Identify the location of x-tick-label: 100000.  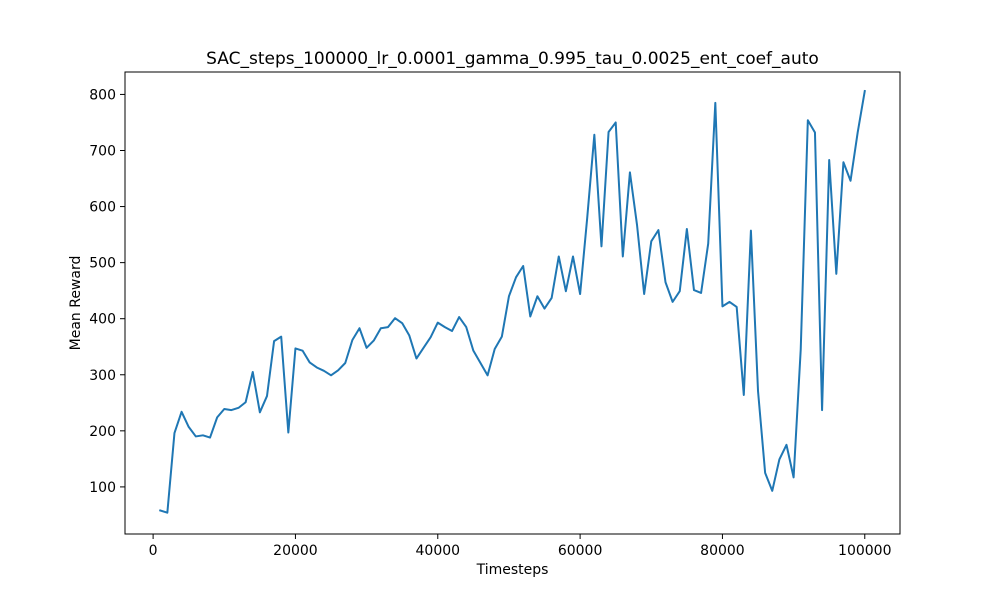
(864, 551).